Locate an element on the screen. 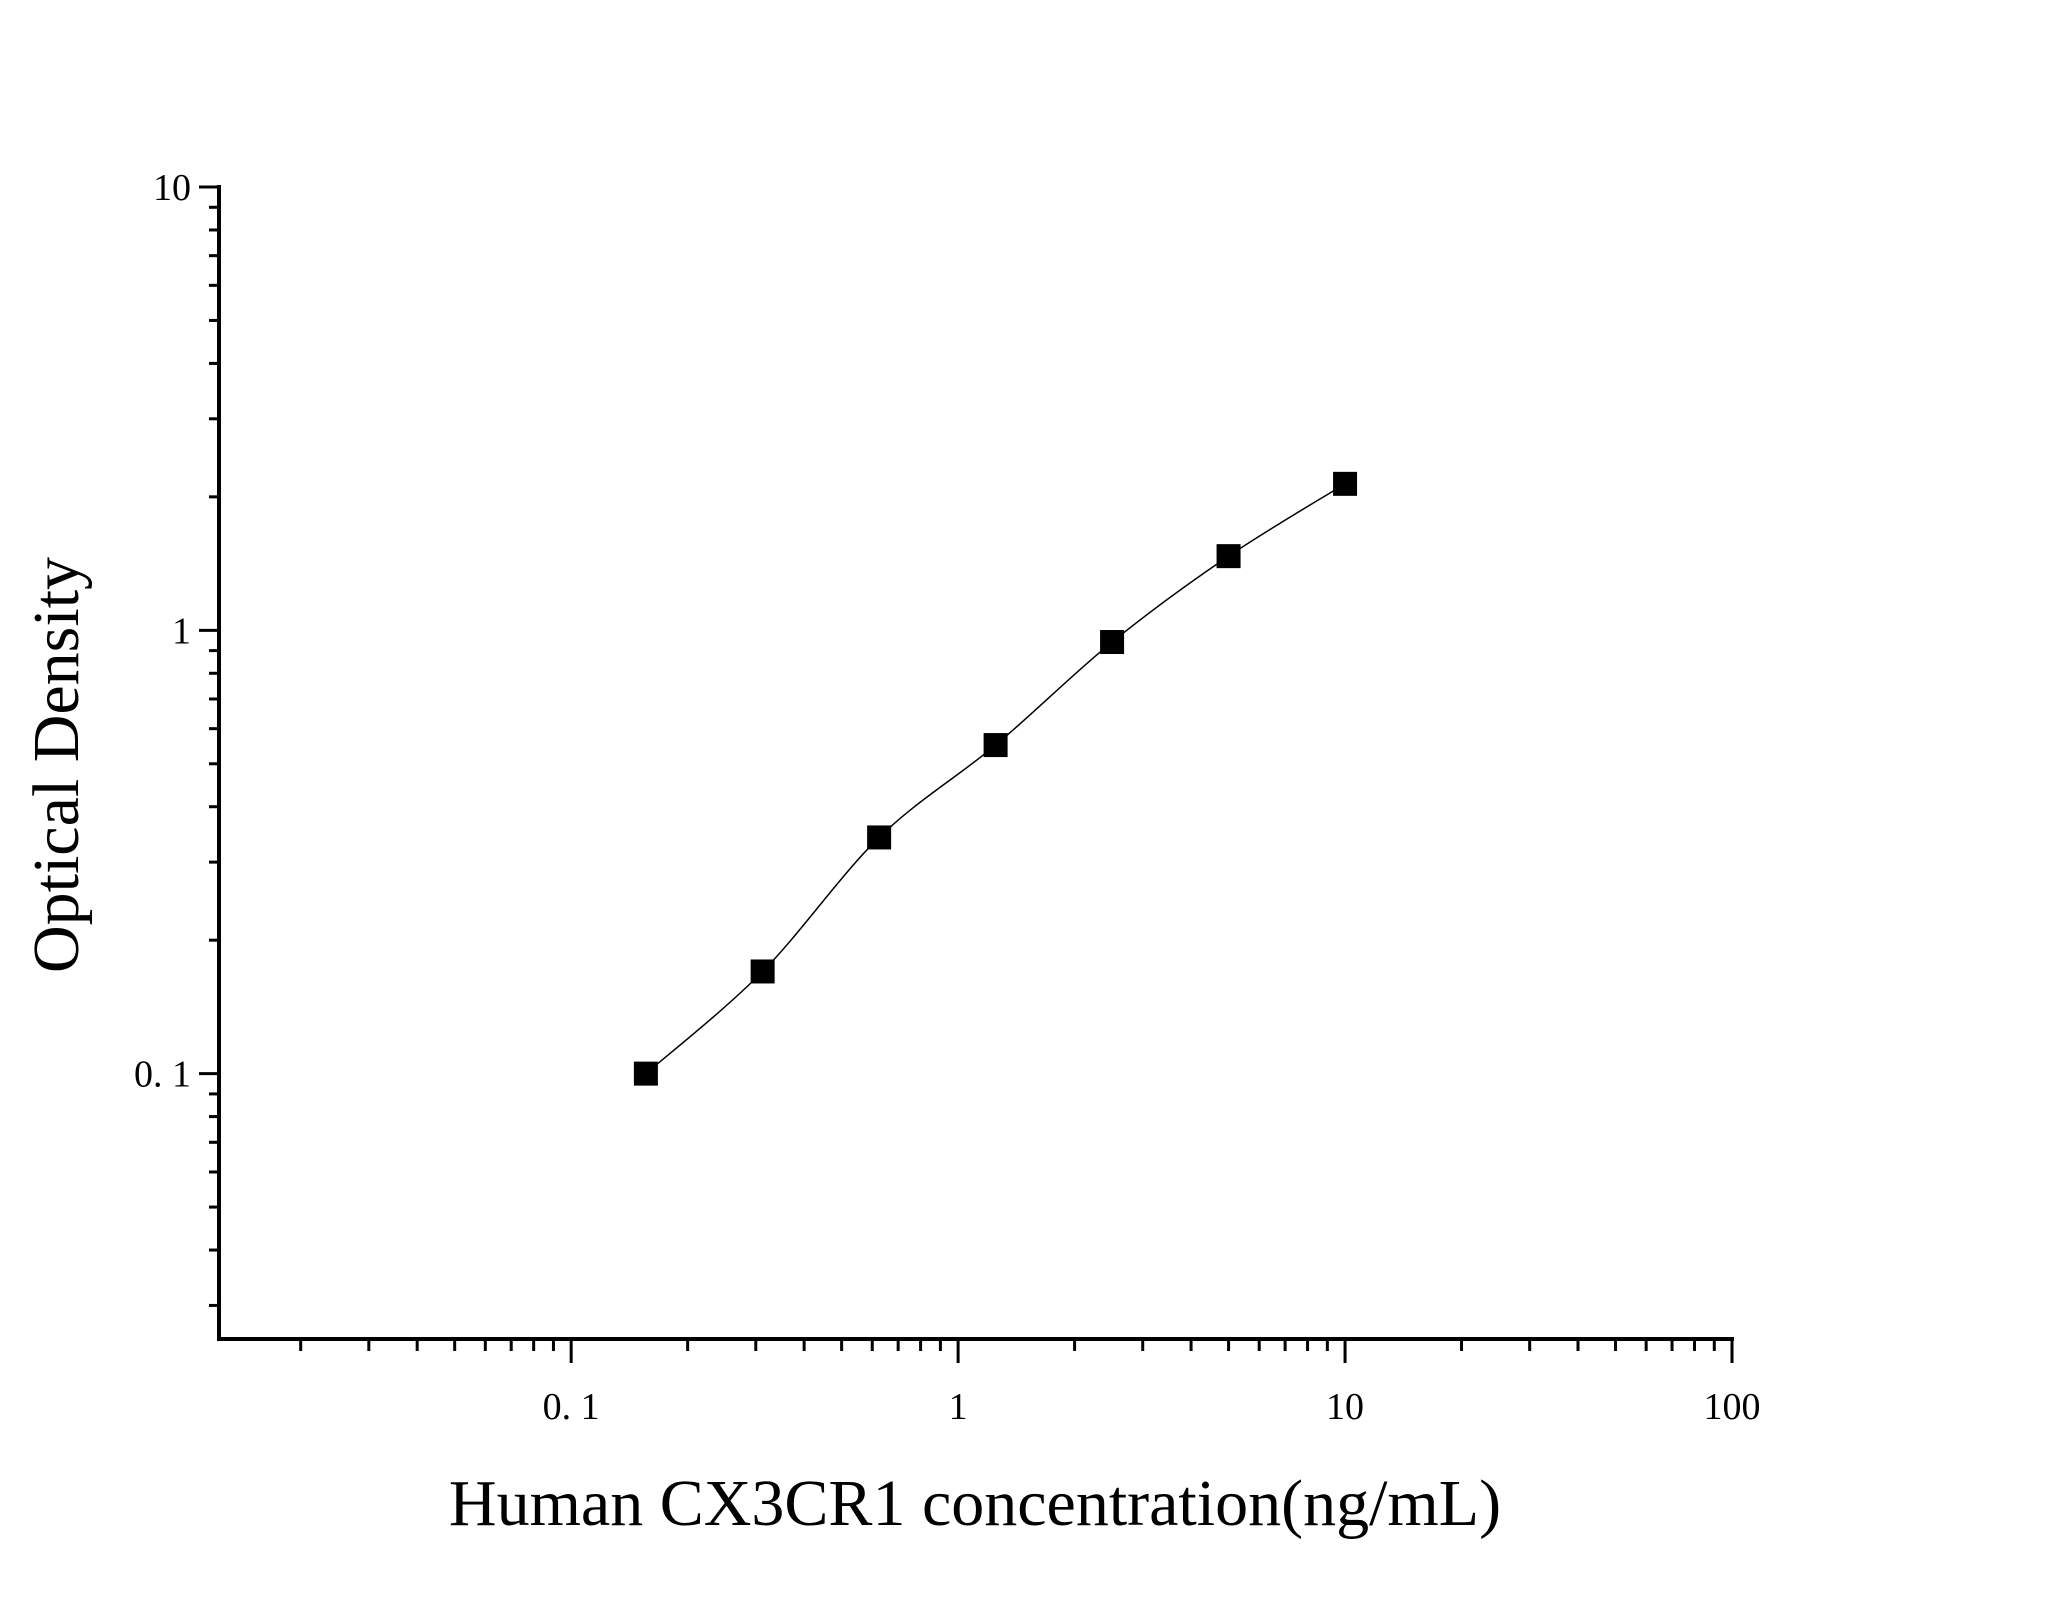 The height and width of the screenshot is (1609, 2048). x-axis-title: Human CX3CR1 concentration(ng/mL) is located at coordinates (975, 1503).